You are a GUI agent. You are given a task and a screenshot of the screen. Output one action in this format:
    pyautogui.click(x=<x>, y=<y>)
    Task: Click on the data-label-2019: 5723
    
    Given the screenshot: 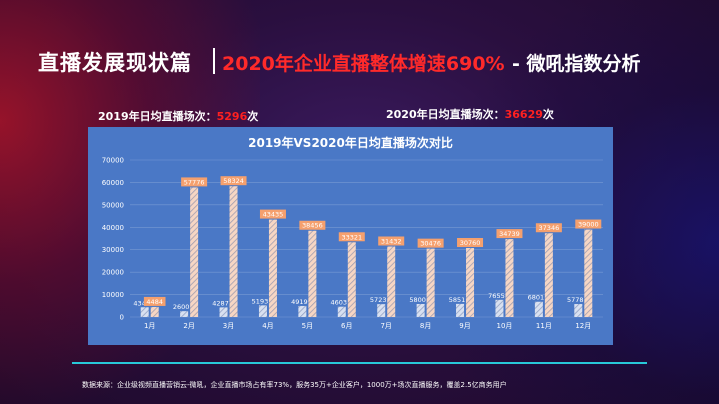 What is the action you would take?
    pyautogui.click(x=378, y=300)
    